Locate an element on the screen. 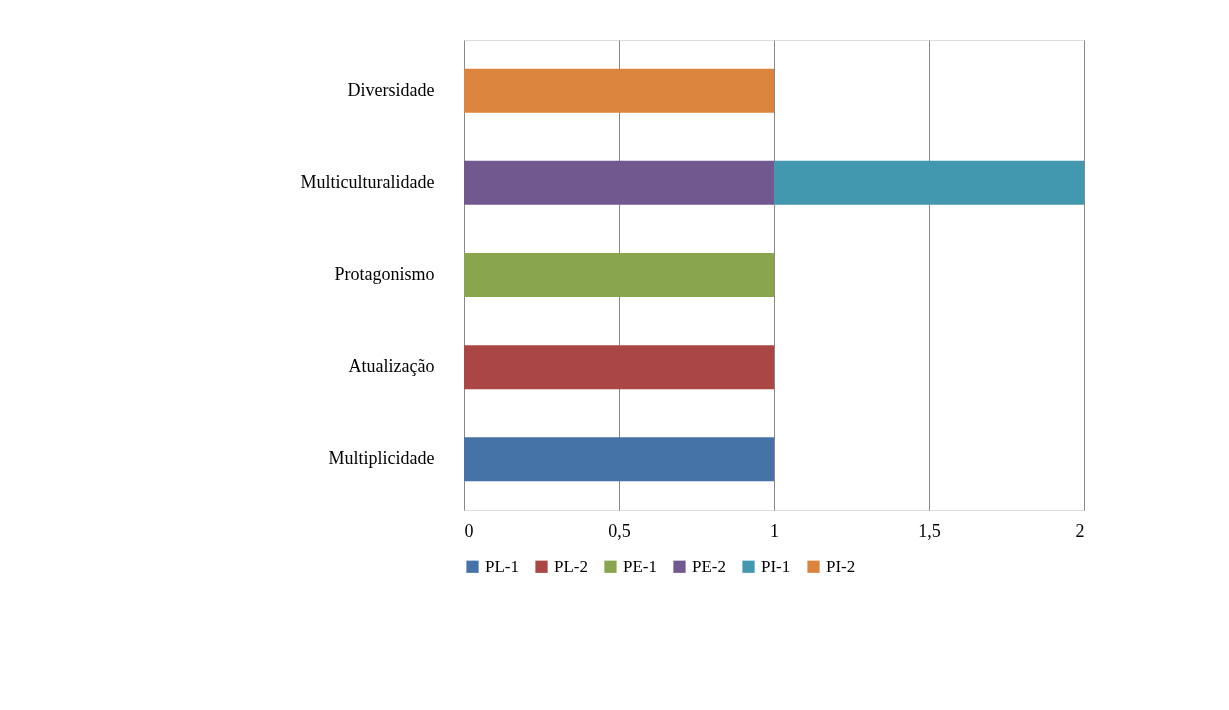 This screenshot has height=710, width=1229. y-tick-label: Protagonismo is located at coordinates (384, 274).